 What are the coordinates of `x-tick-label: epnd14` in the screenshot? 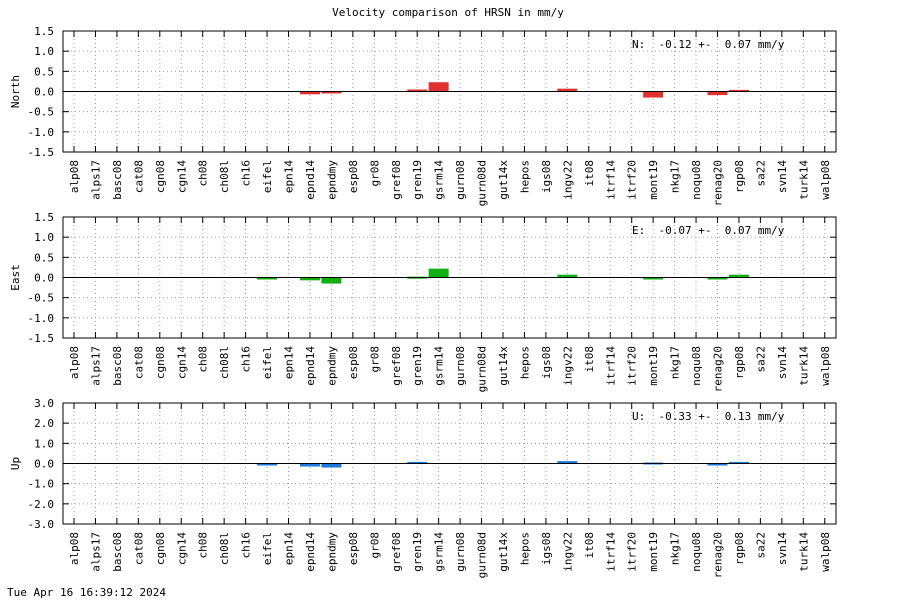 It's located at (310, 180).